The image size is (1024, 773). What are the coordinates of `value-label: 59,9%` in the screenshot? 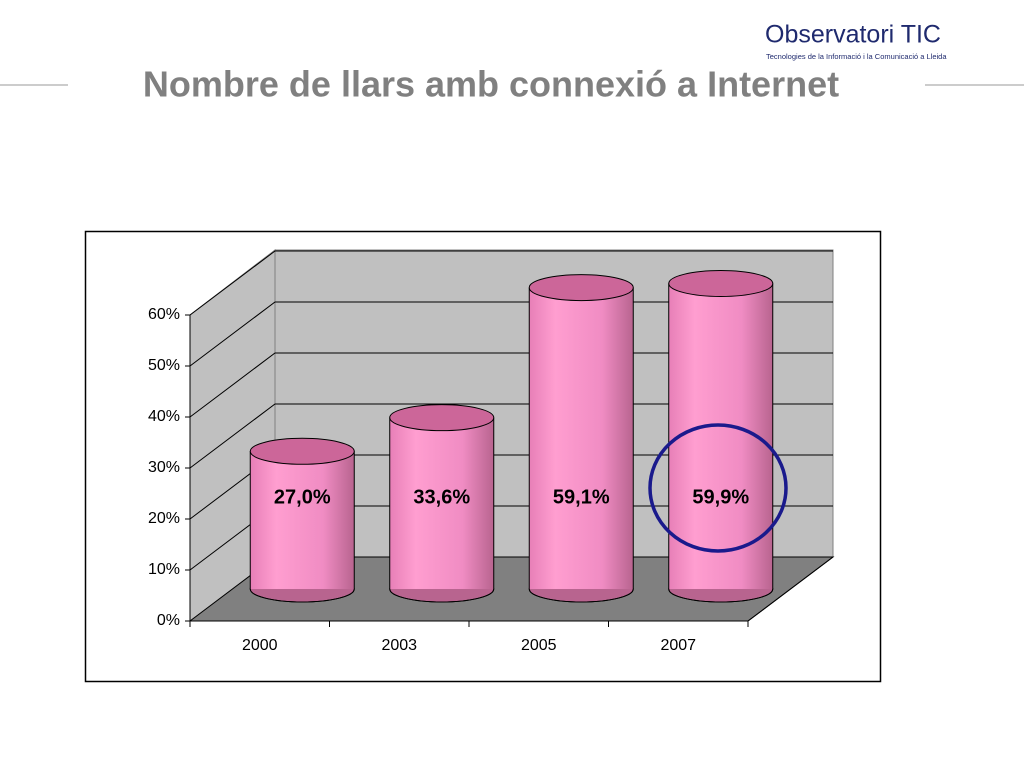 It's located at (720, 497).